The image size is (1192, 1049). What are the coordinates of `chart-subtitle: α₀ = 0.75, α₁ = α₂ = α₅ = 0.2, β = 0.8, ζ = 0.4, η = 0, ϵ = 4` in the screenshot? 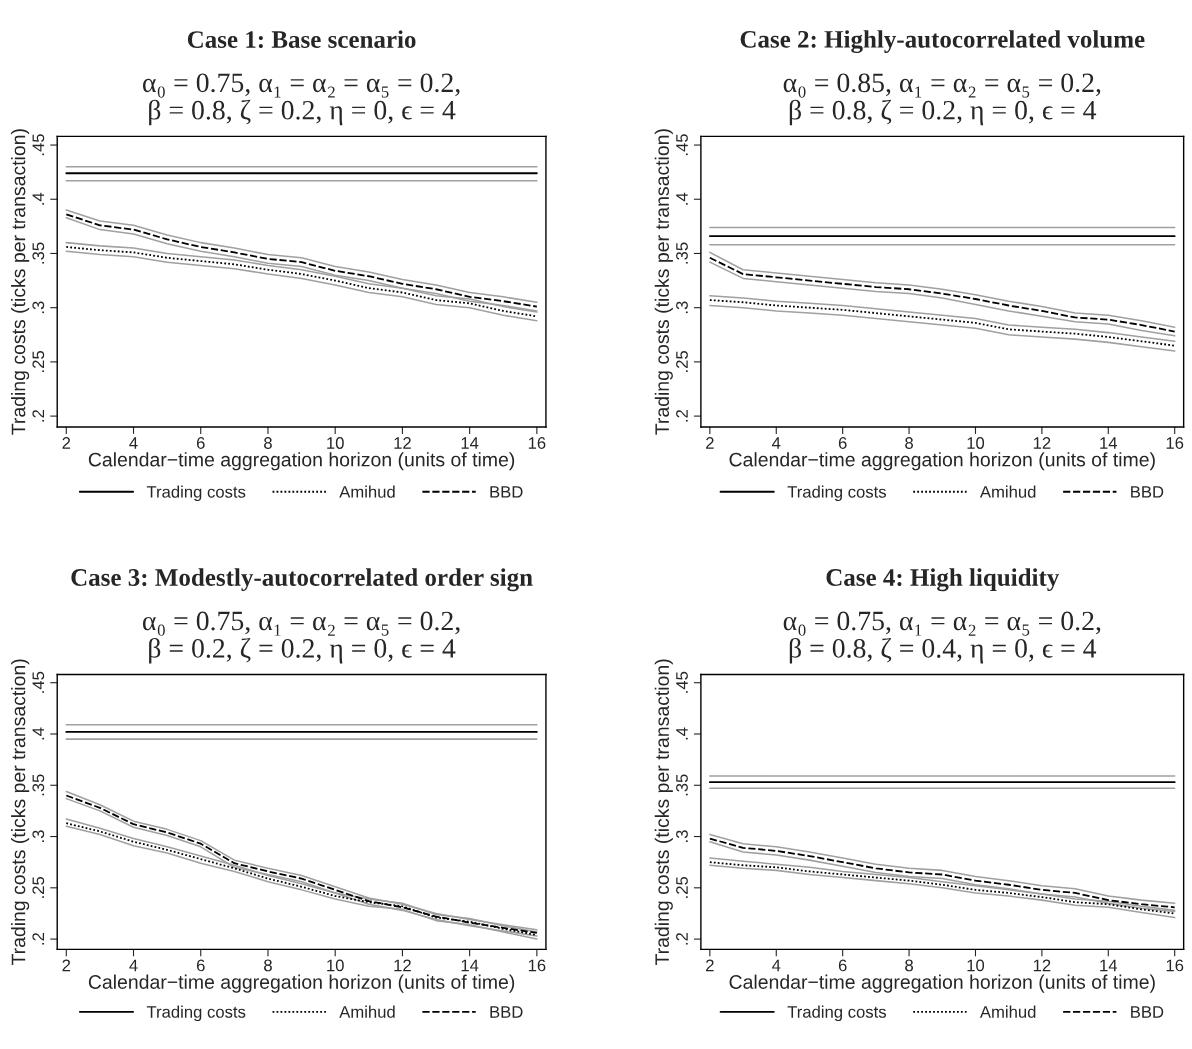 It's located at (942, 637).